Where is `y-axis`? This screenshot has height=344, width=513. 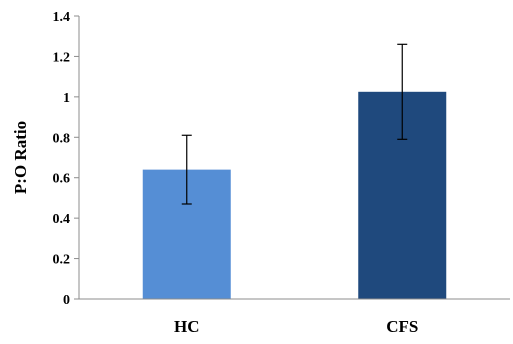 y-axis is located at coordinates (77, 157).